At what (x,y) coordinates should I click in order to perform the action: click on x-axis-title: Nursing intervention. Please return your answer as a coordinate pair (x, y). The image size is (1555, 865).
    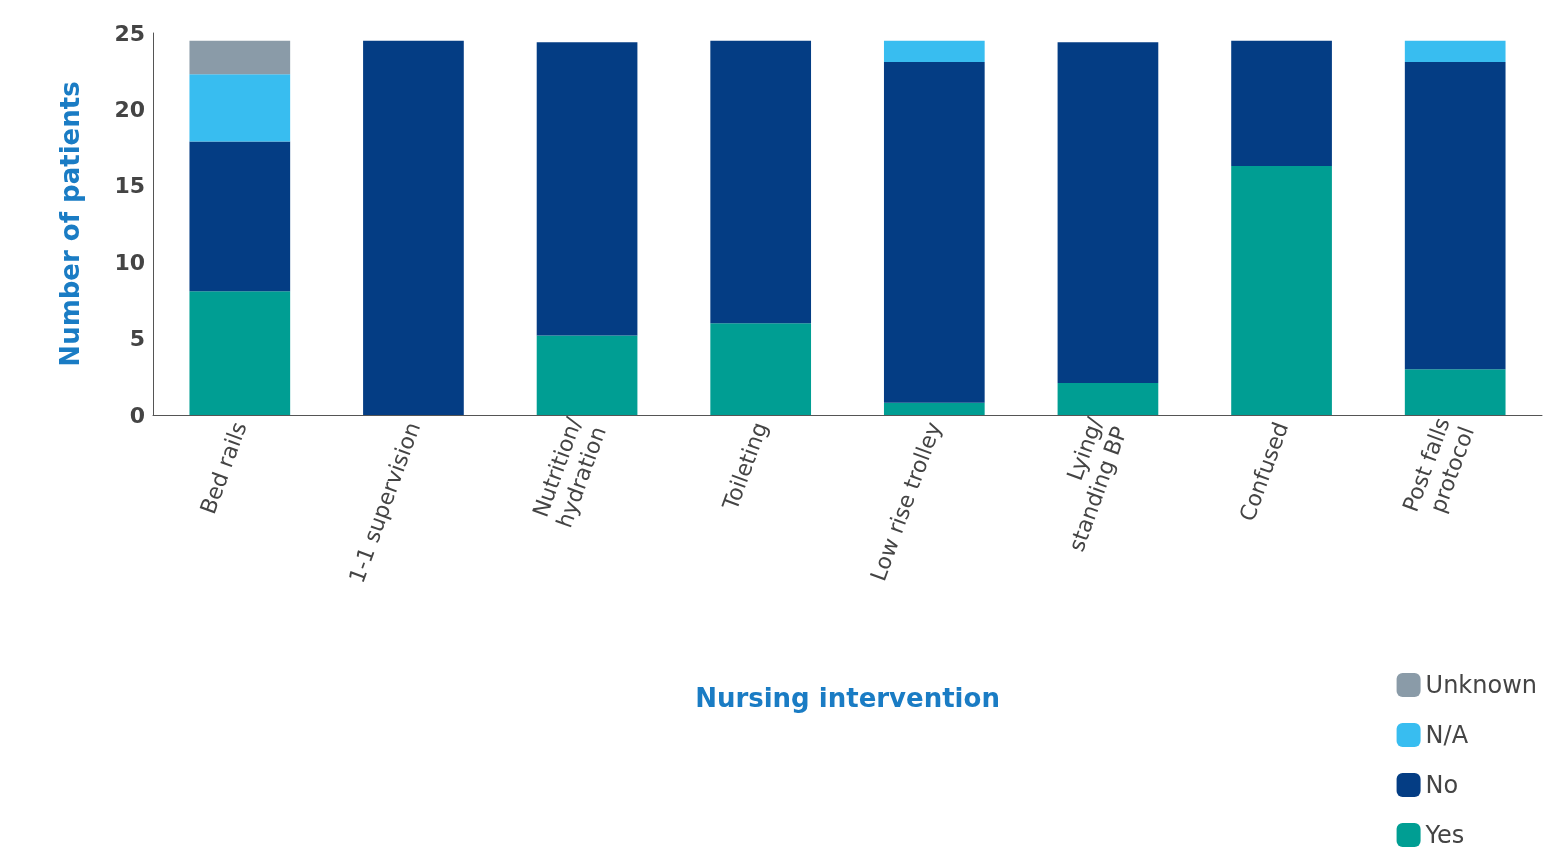
    Looking at the image, I should click on (847, 698).